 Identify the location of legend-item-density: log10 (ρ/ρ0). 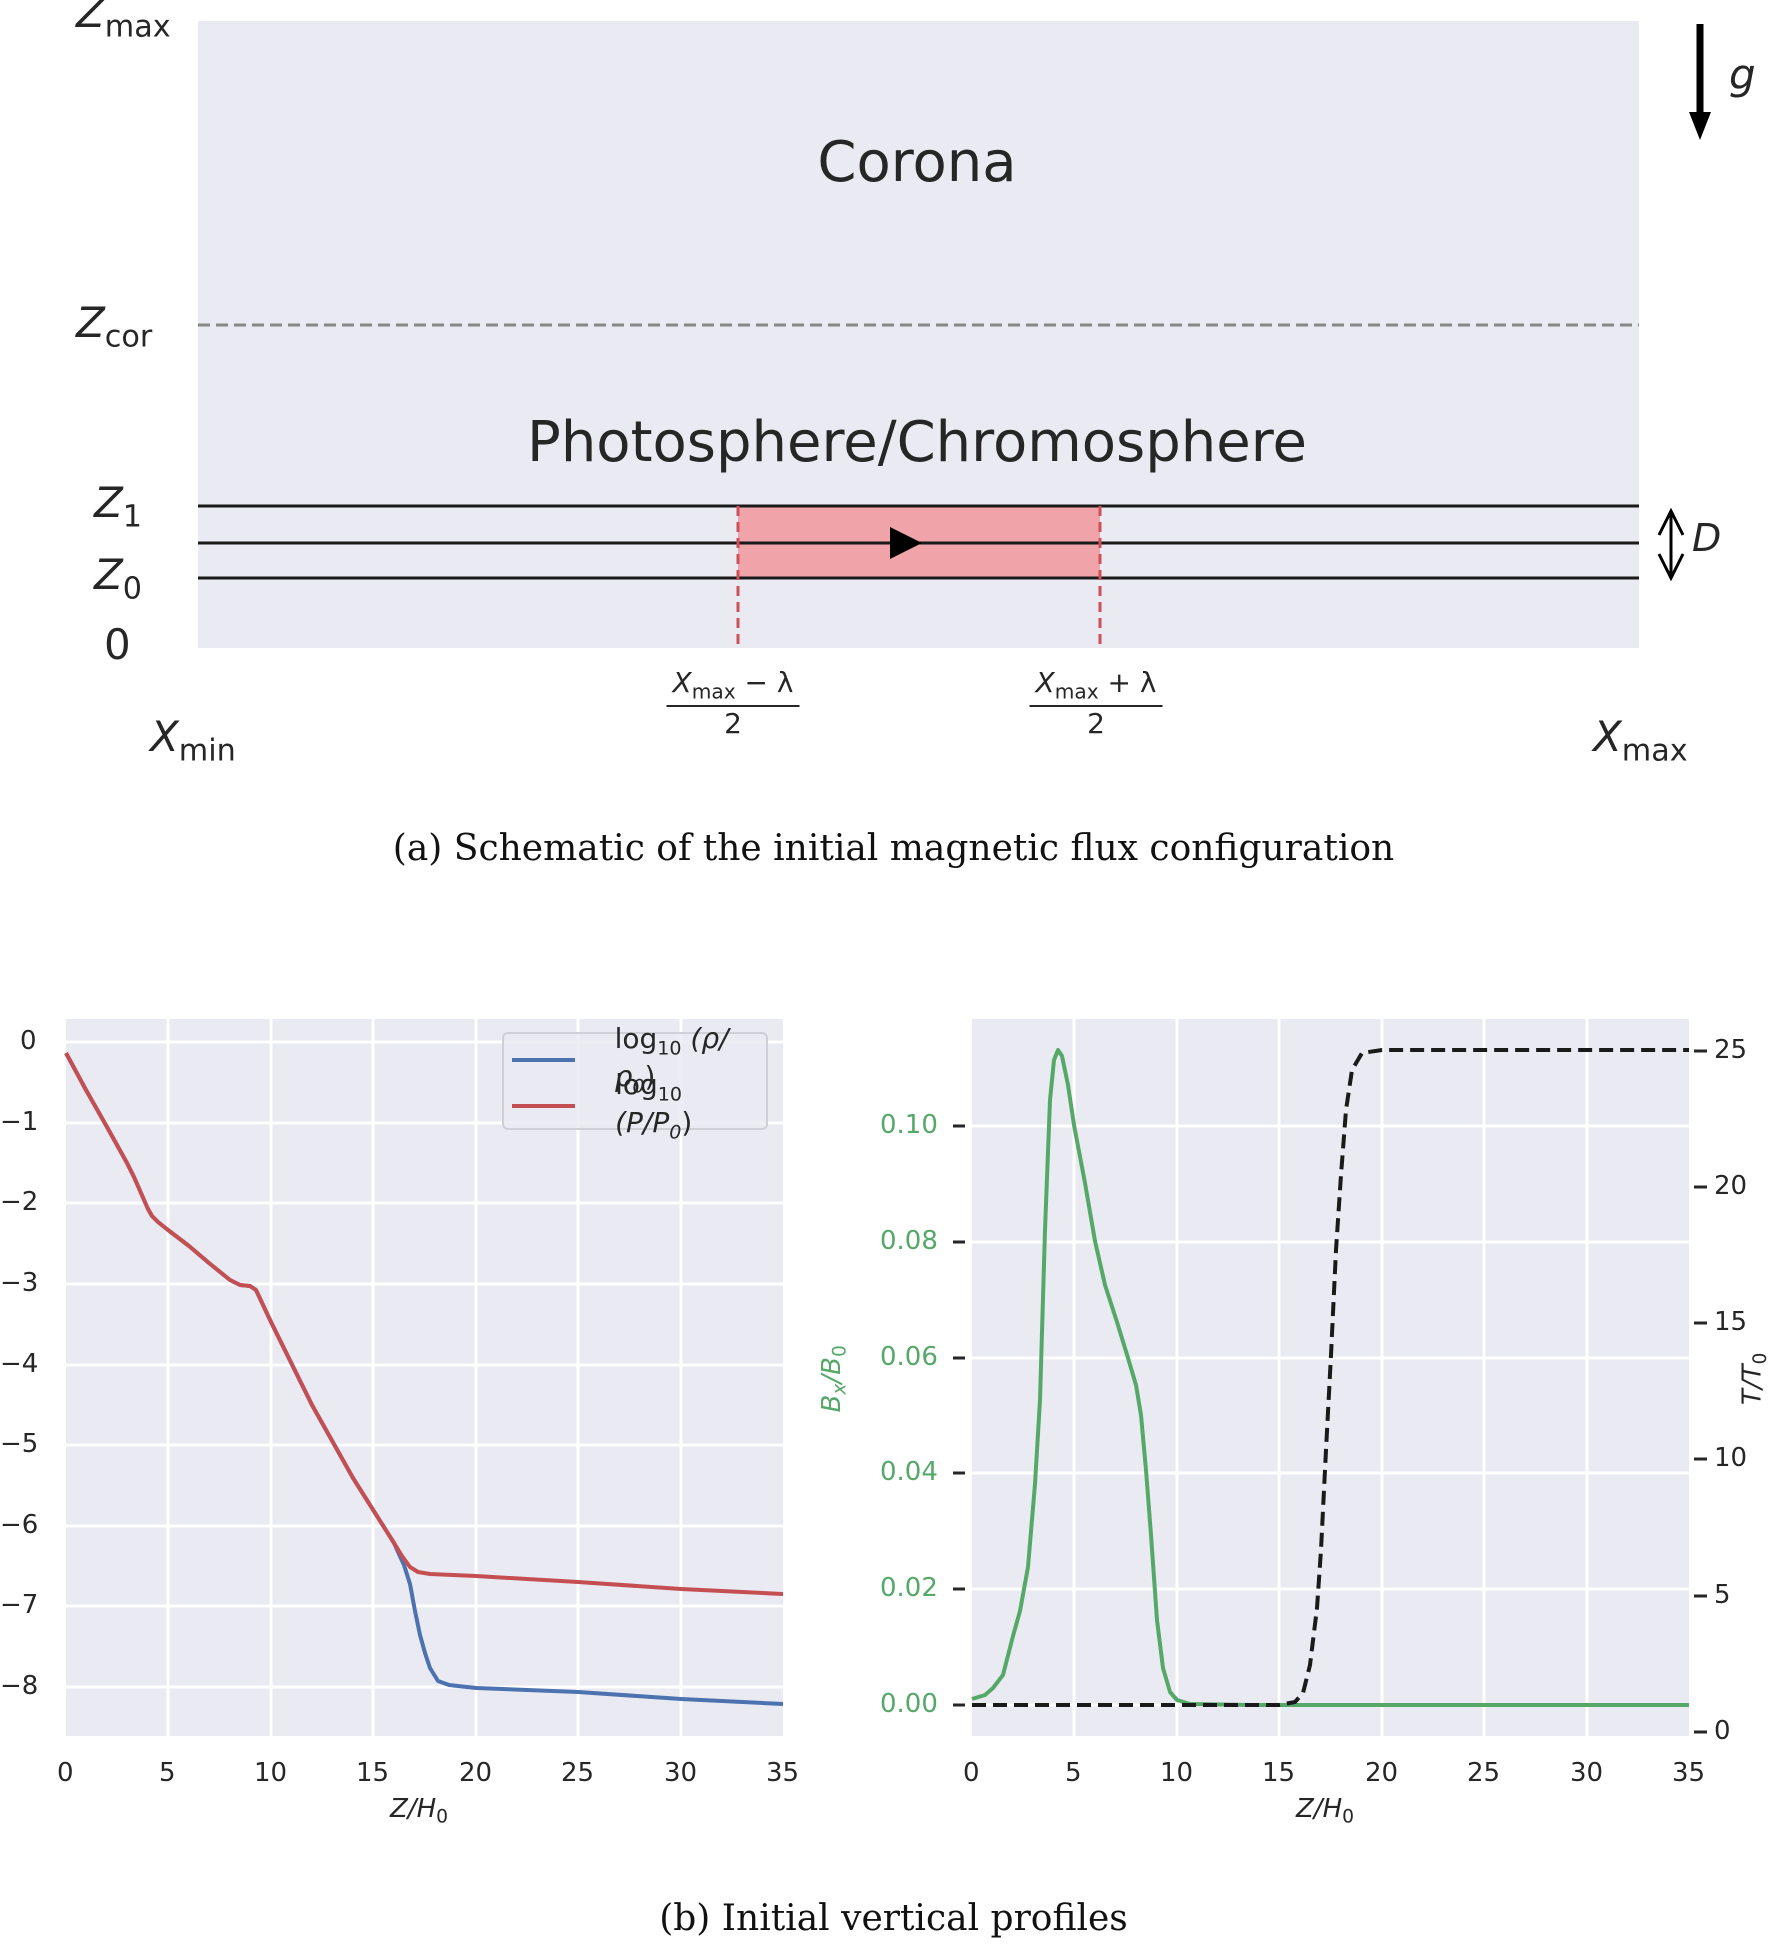
(639, 1060).